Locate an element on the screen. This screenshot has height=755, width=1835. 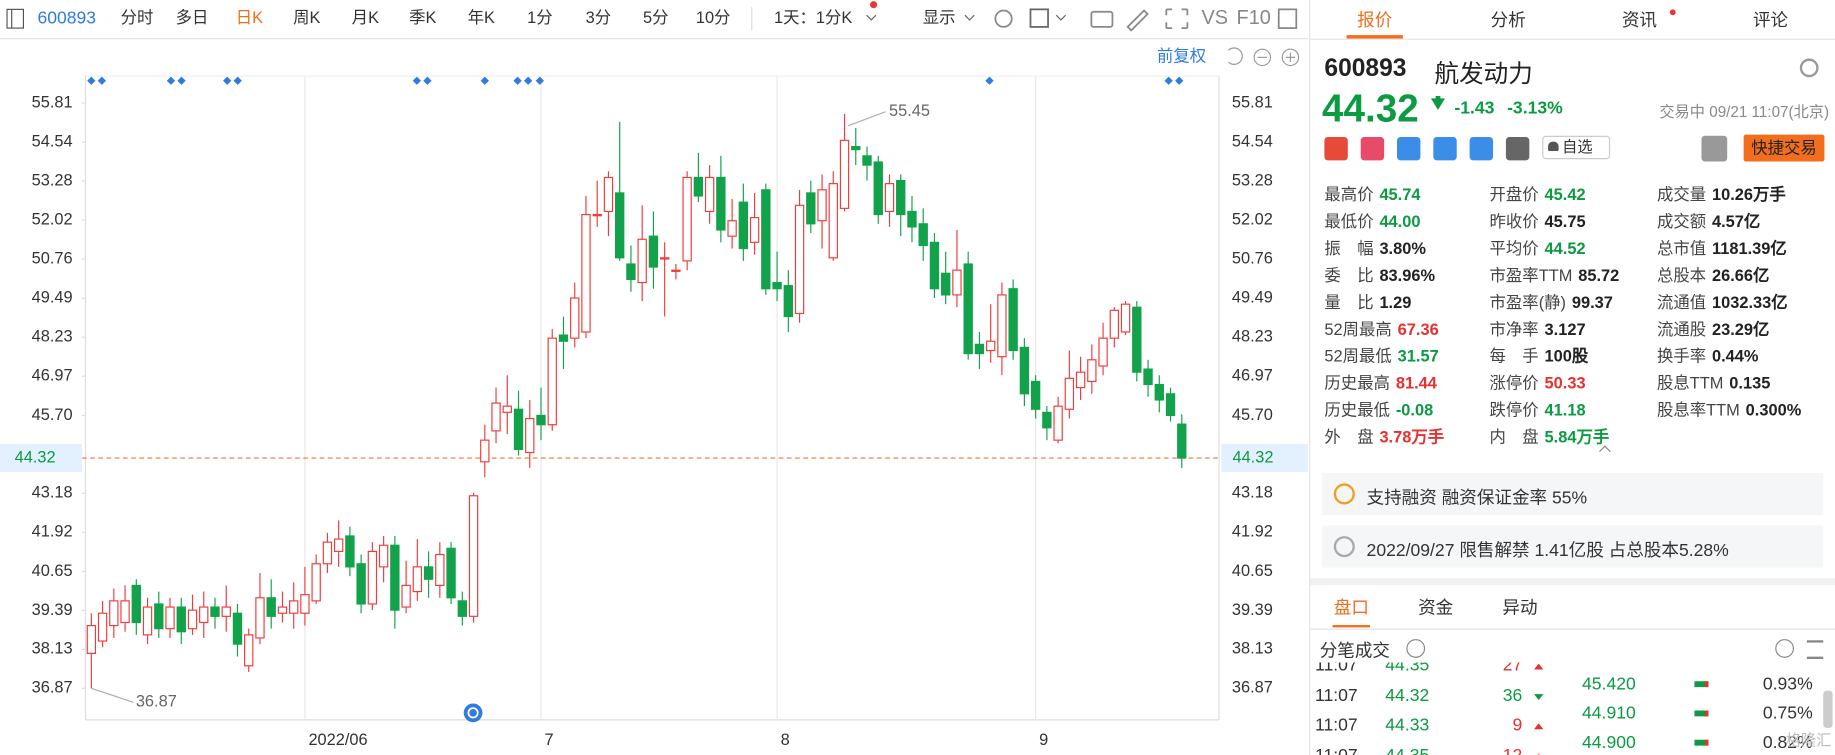
panel-icon is located at coordinates (1287, 18).